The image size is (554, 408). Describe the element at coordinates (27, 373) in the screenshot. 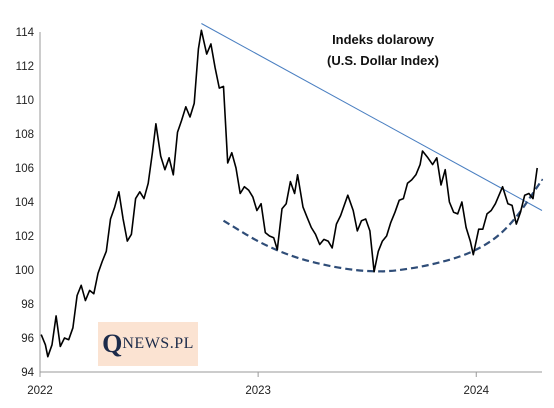

I see `y-tick-label: 94` at that location.